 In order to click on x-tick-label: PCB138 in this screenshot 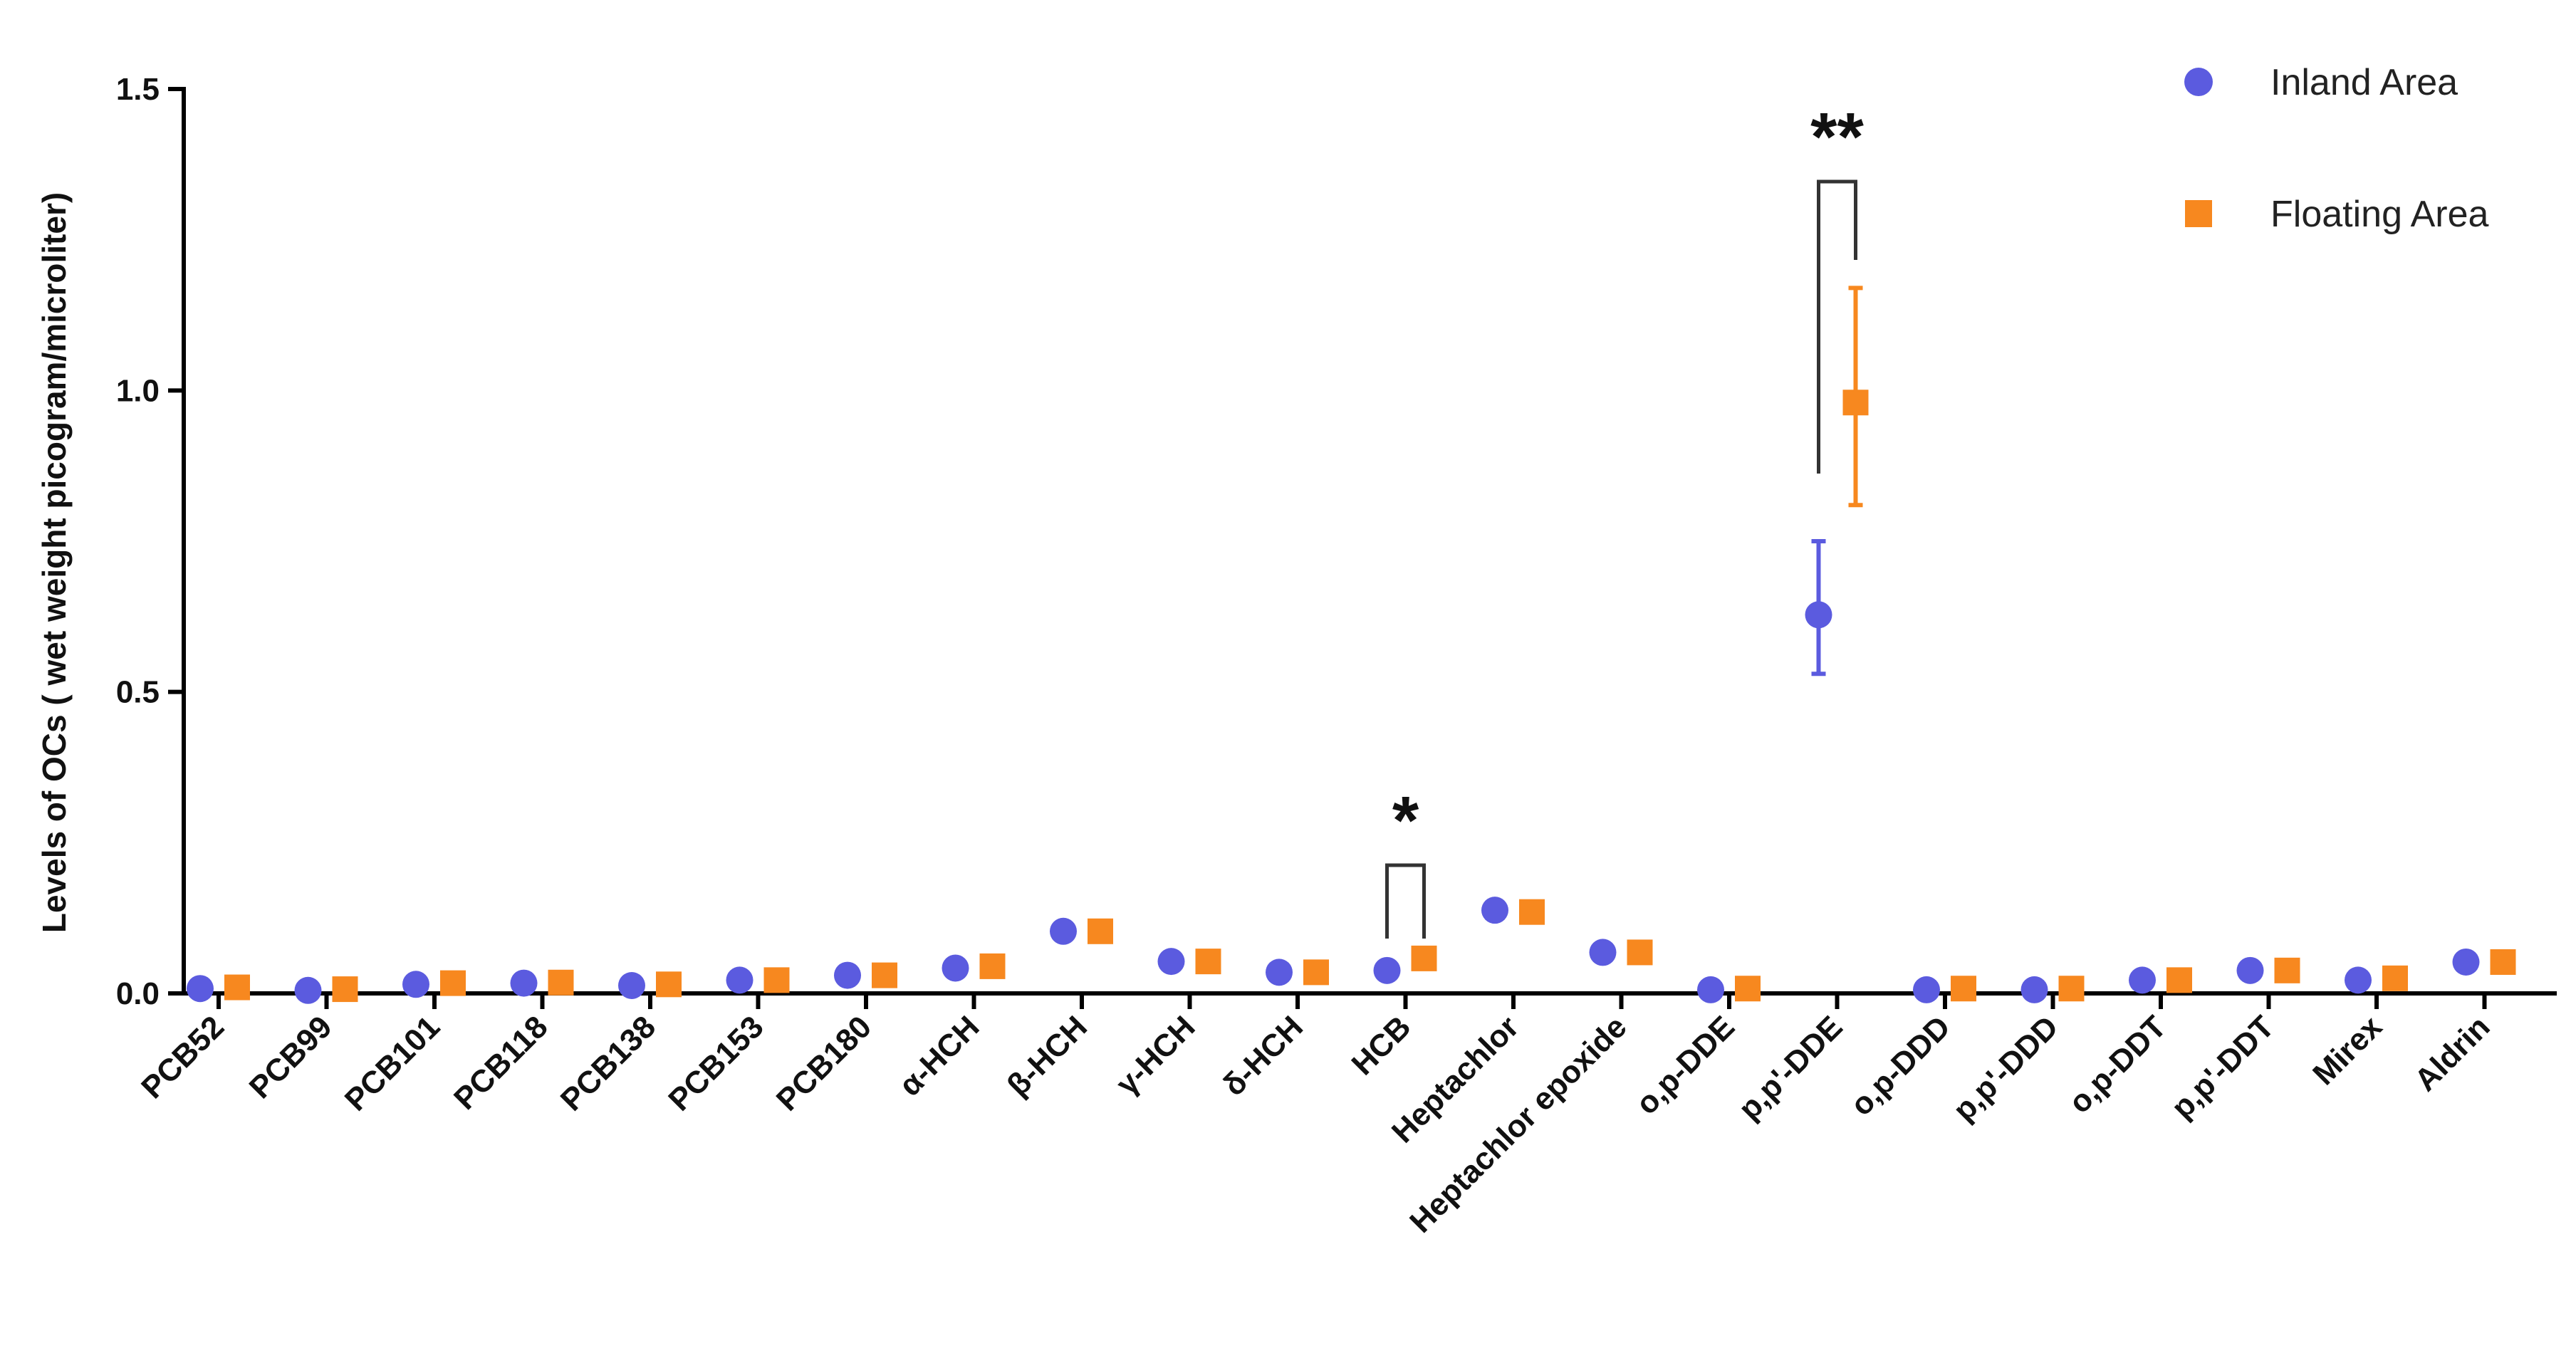, I will do `click(608, 1063)`.